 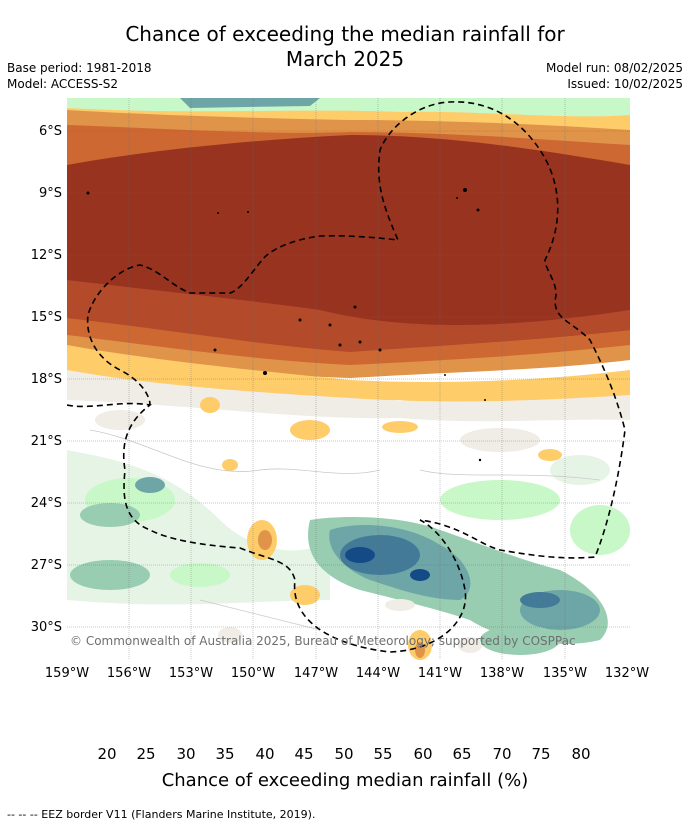 I want to click on lat-label: 21°S, so click(x=46, y=441).